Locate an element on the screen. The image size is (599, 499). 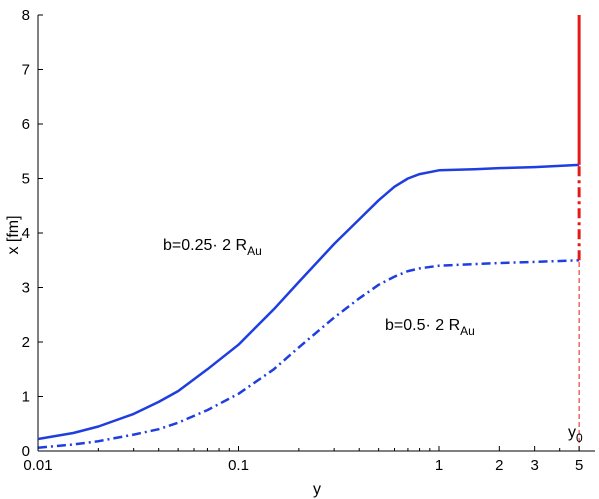
y-axis-label: x [fm] is located at coordinates (13, 234).